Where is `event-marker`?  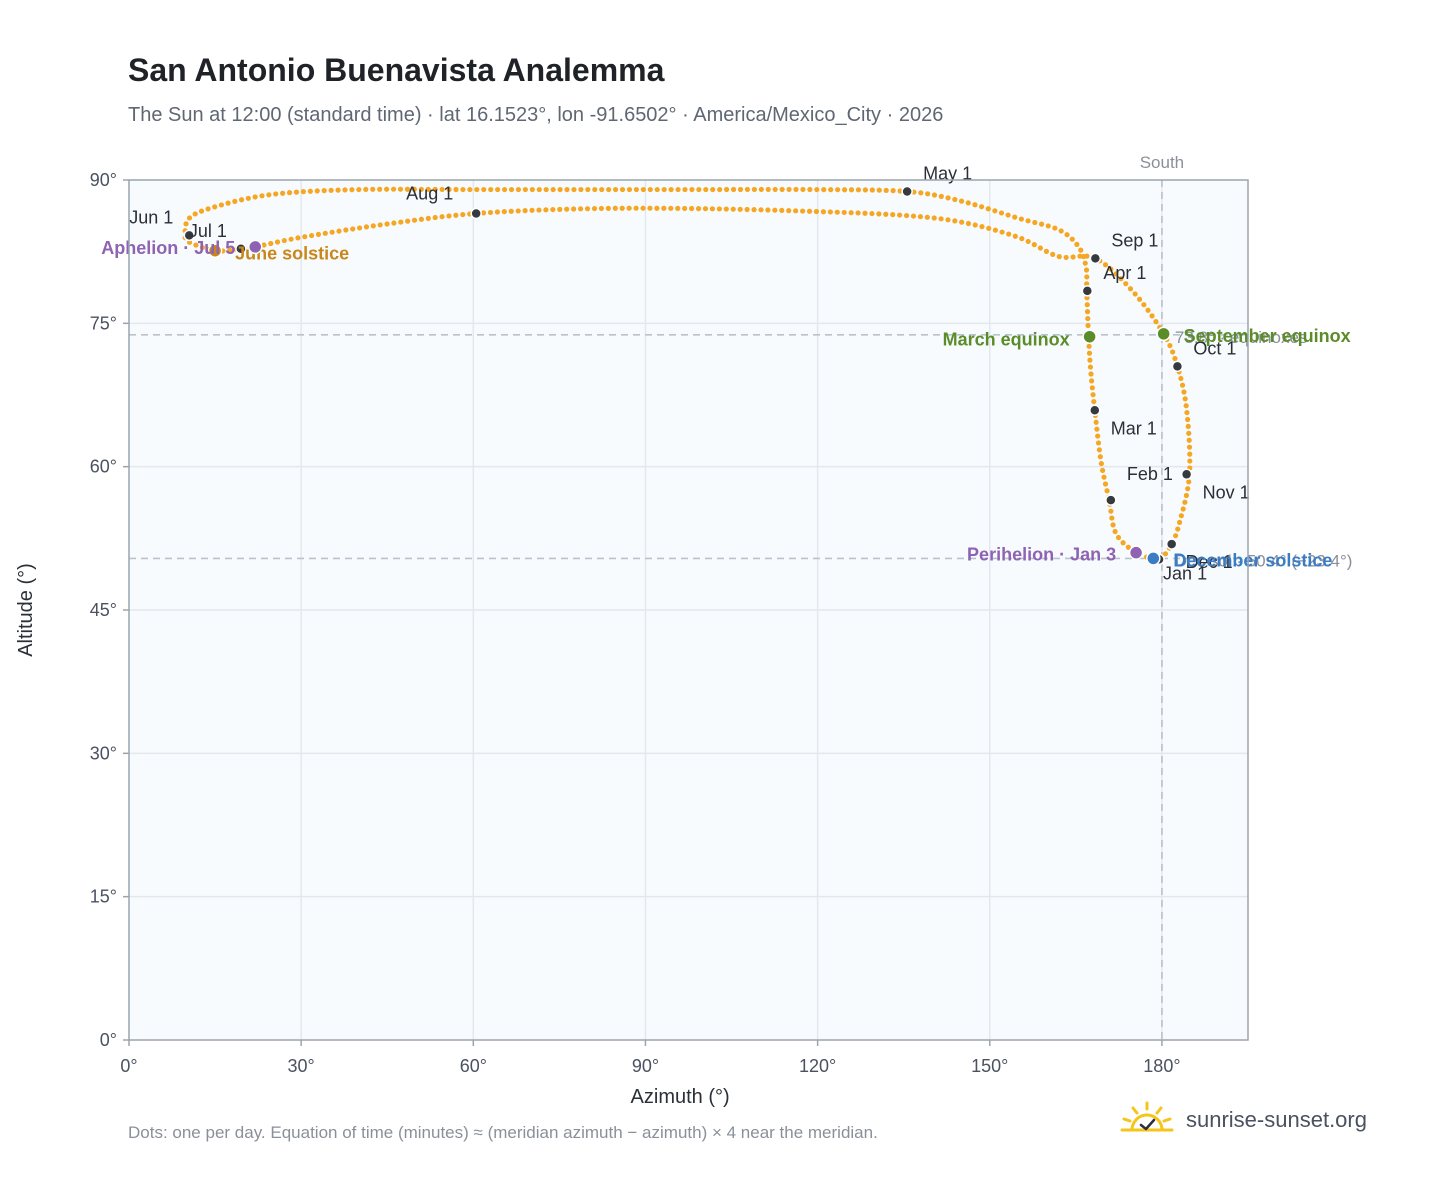
event-marker is located at coordinates (1089, 336).